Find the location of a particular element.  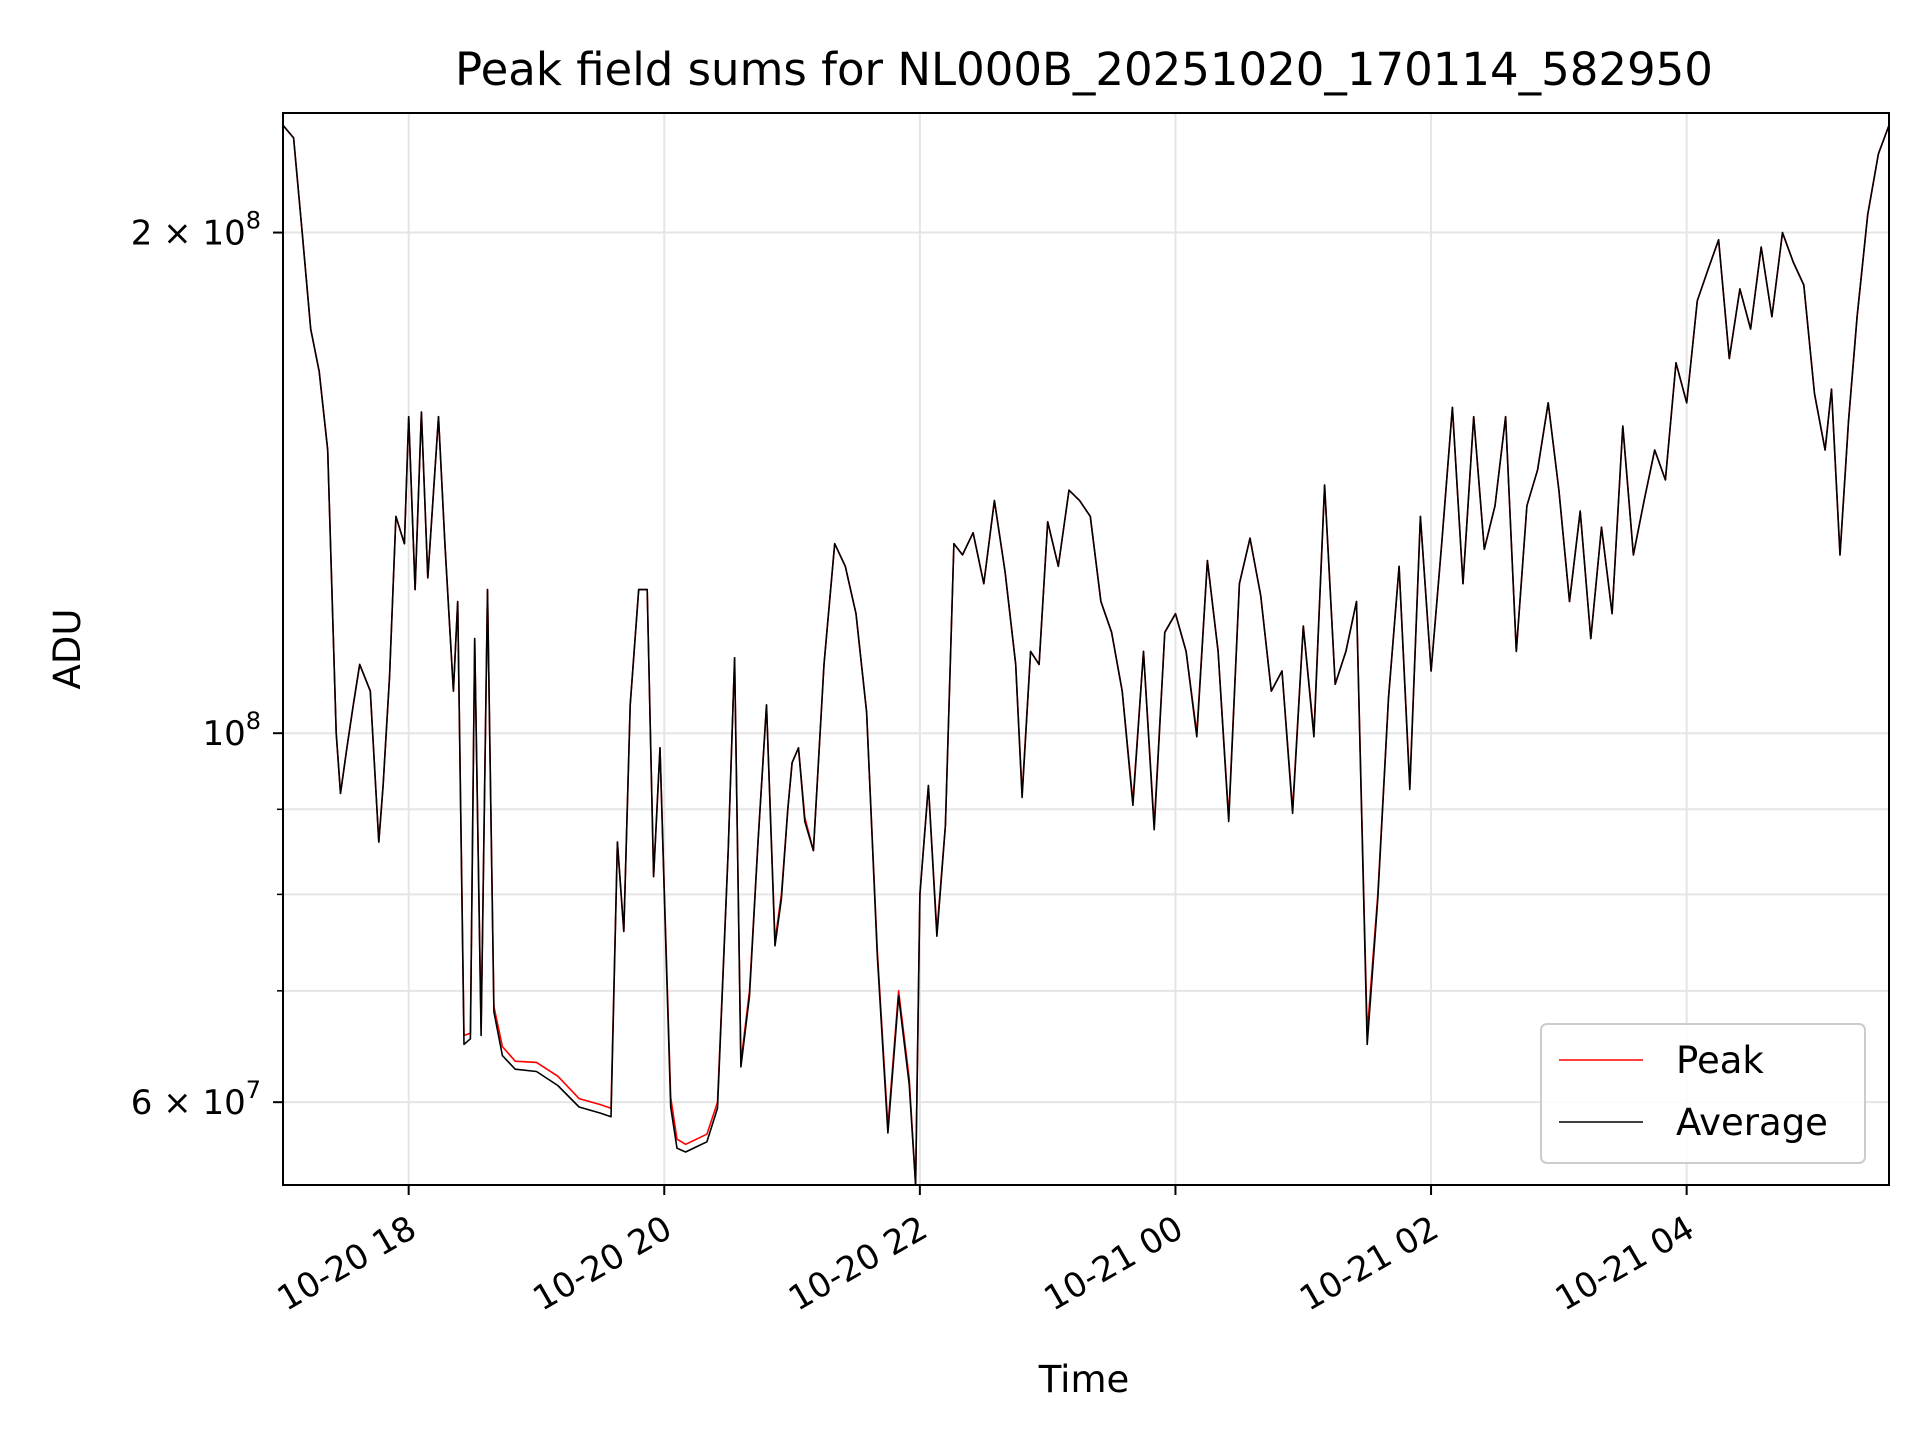

legend-box is located at coordinates (1703, 1093).